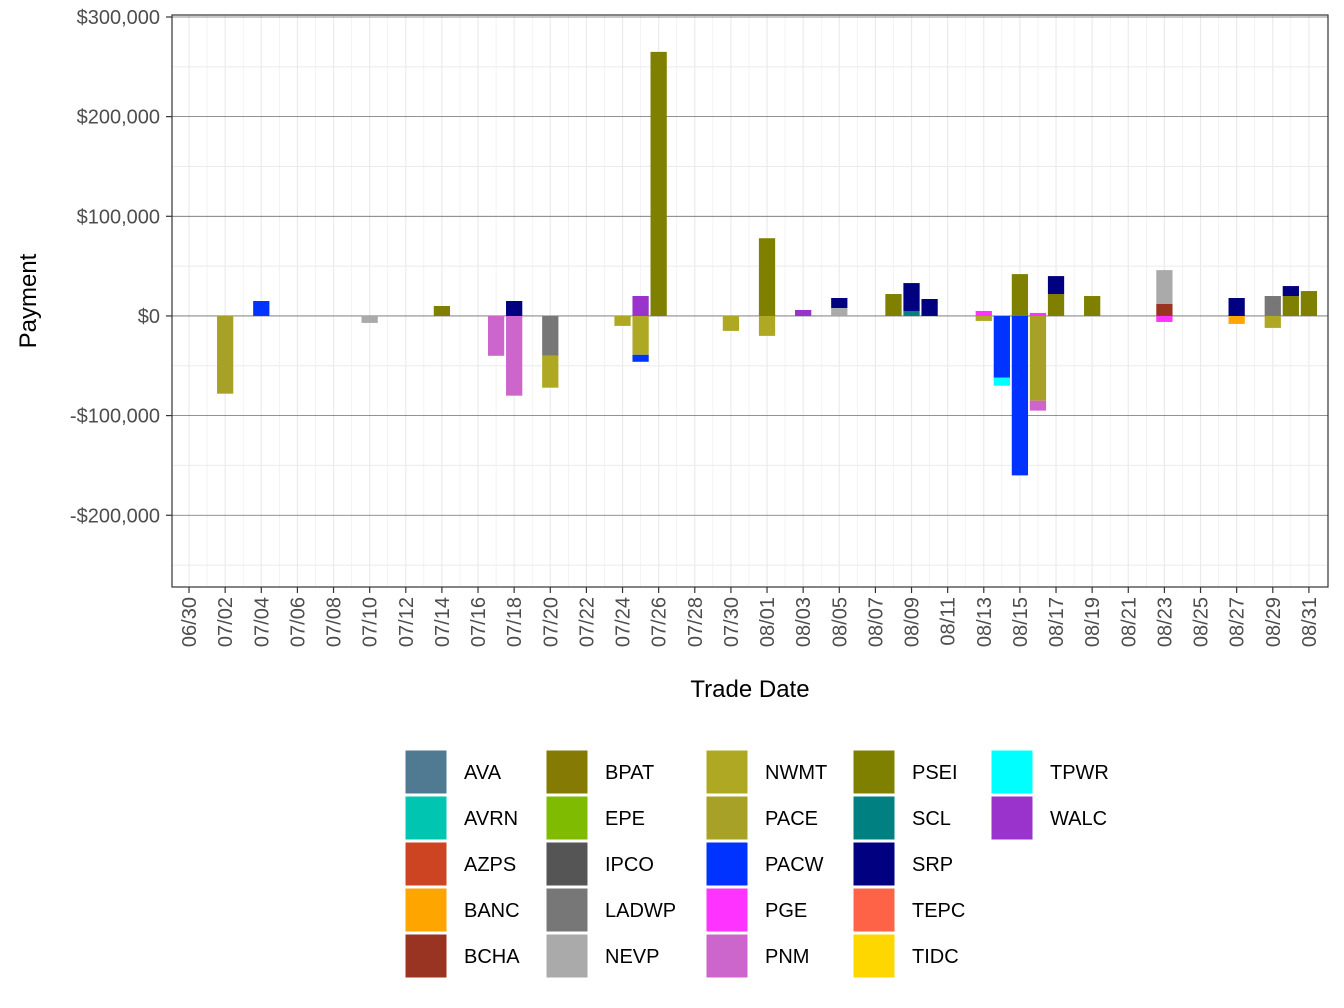 Image resolution: width=1344 pixels, height=1008 pixels. I want to click on legend-swatch-scl, so click(874, 818).